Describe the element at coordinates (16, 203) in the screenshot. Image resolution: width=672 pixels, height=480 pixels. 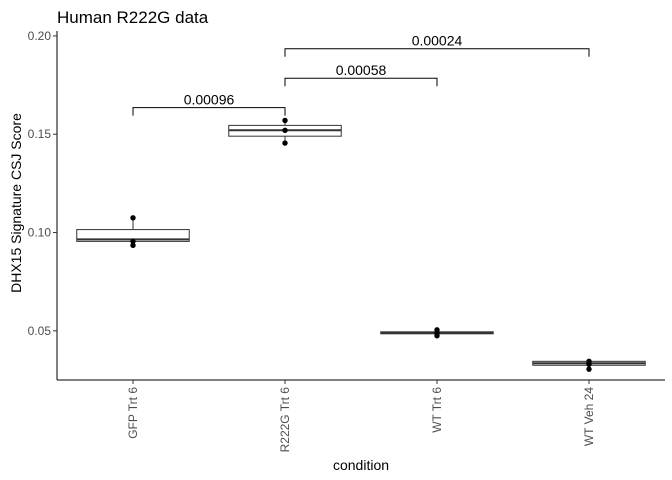
I see `y-axis-title: DHX15 Signature CSJ Score` at that location.